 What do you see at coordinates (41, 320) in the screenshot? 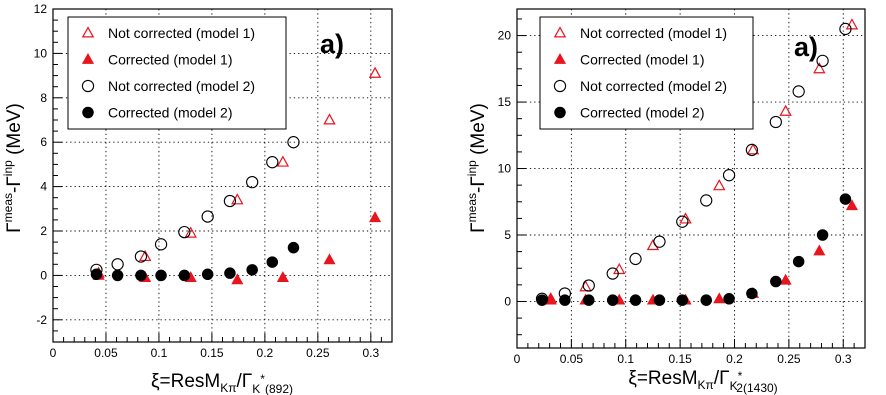
I see `y-tick-label: -2` at bounding box center [41, 320].